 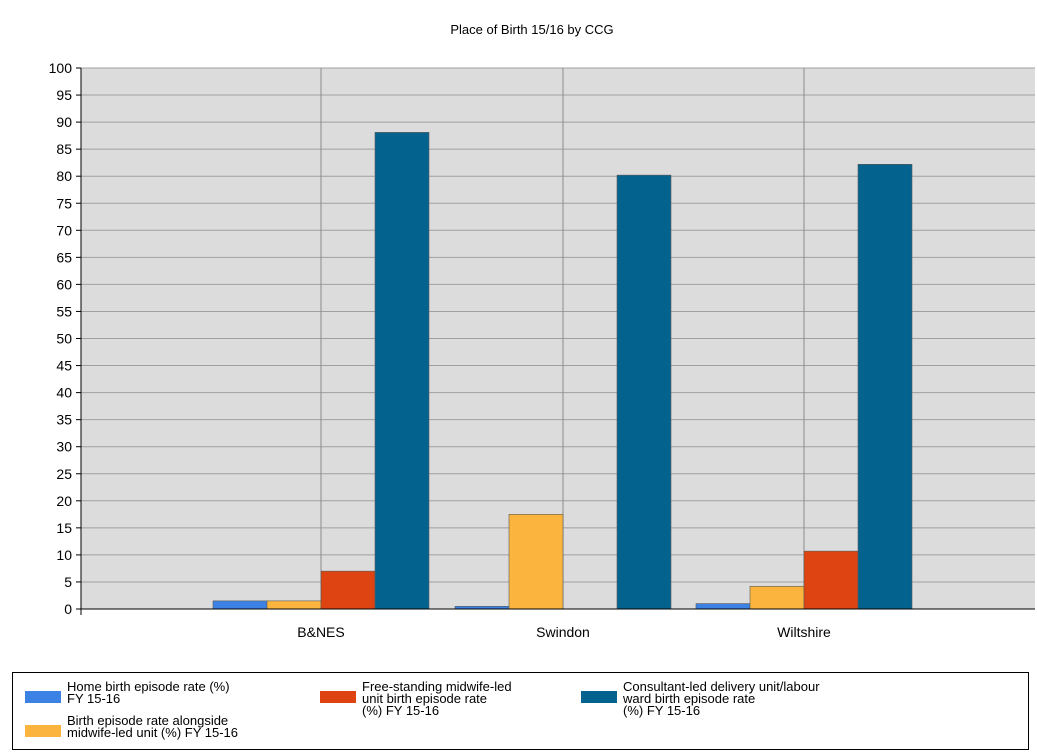 I want to click on legend-label-home-birth: Home birth episode rate (%) FY 15-16, so click(x=148, y=692).